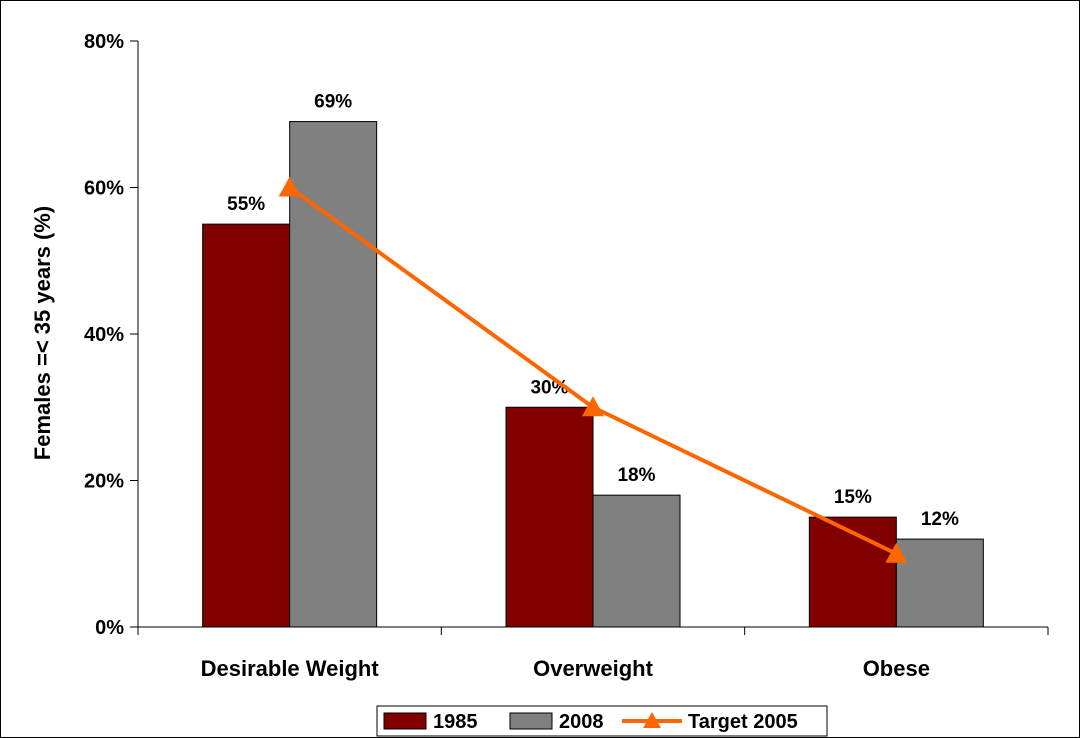 This screenshot has width=1080, height=738. Describe the element at coordinates (896, 668) in the screenshot. I see `x-tick-label: Obese` at that location.